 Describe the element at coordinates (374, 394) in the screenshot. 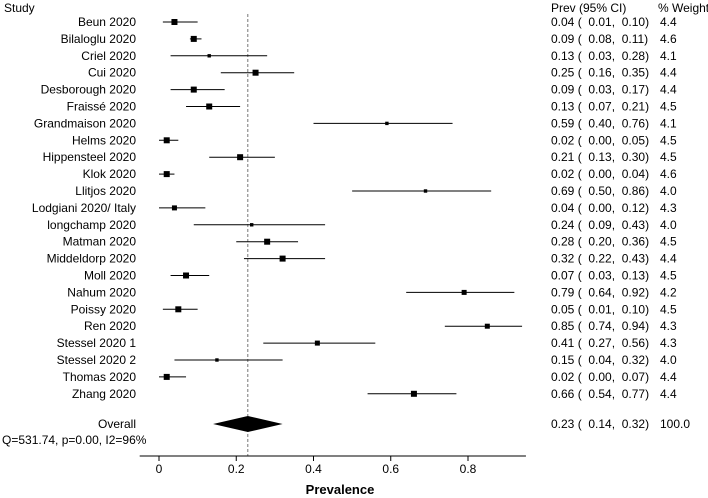

I see `study-row: Zhang 2020 0.66 ( 0.54, 0.77) 4.4` at that location.